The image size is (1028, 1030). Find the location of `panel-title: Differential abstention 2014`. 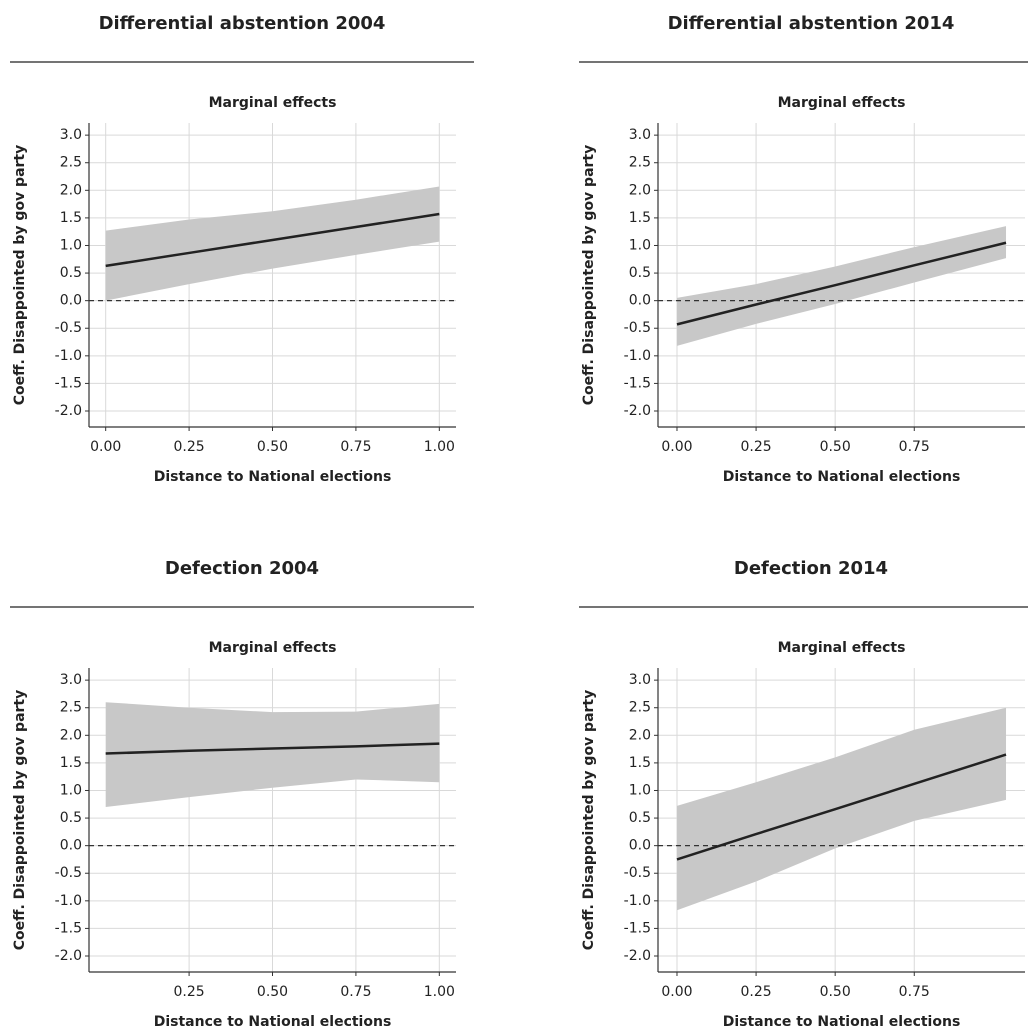

panel-title: Differential abstention 2014 is located at coordinates (811, 23).